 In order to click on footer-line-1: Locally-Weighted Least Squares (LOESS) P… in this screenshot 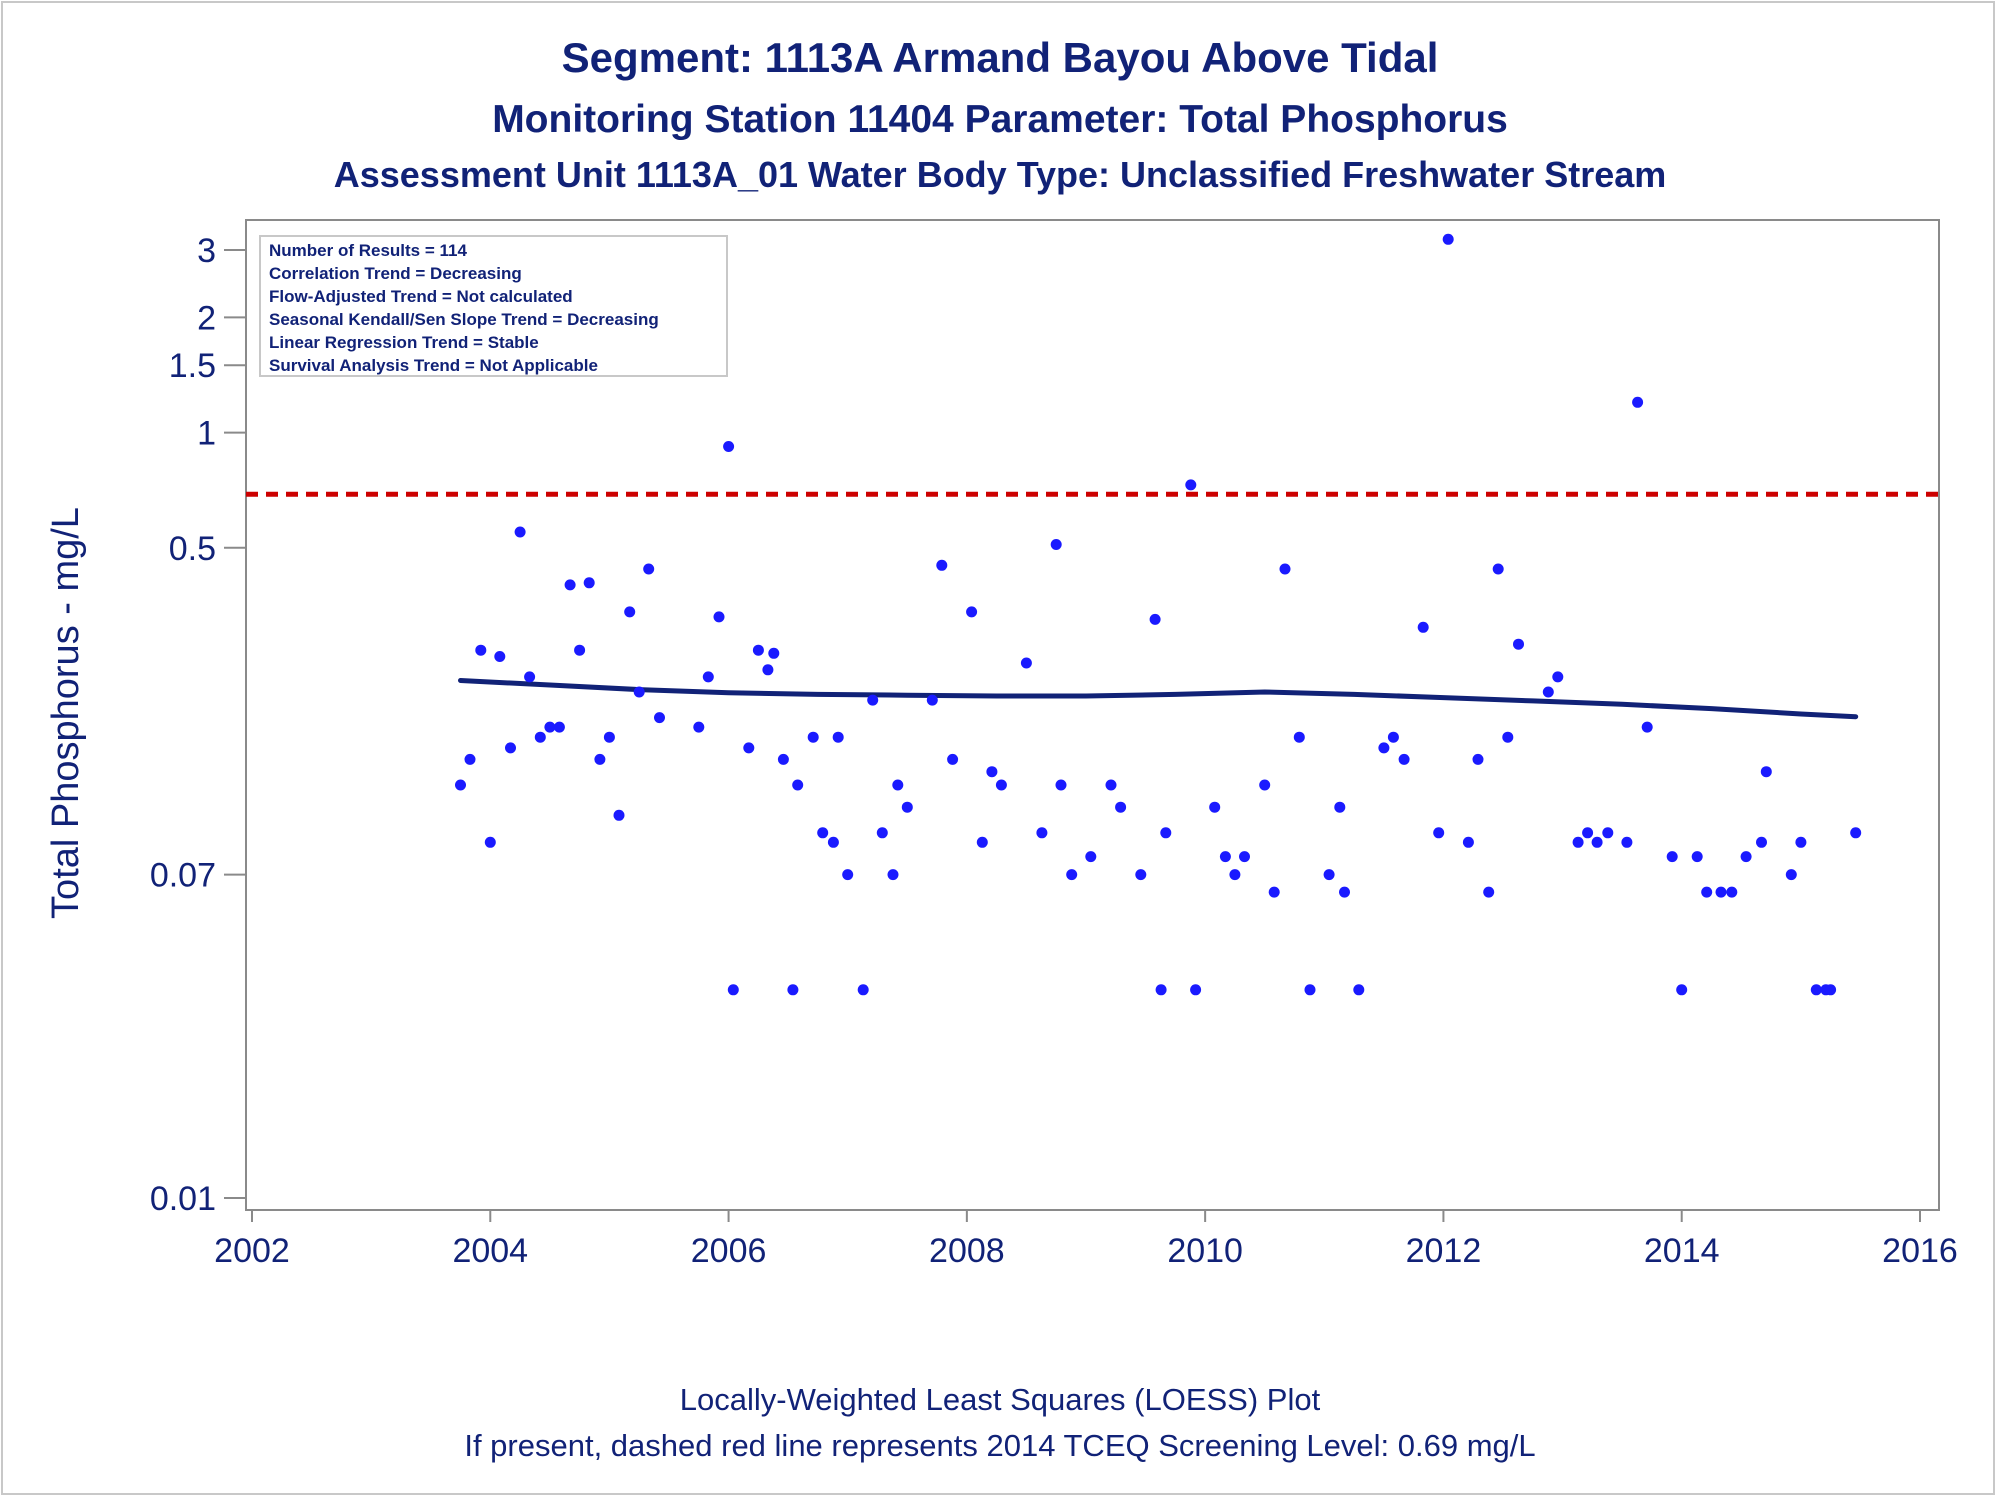, I will do `click(1000, 1399)`.